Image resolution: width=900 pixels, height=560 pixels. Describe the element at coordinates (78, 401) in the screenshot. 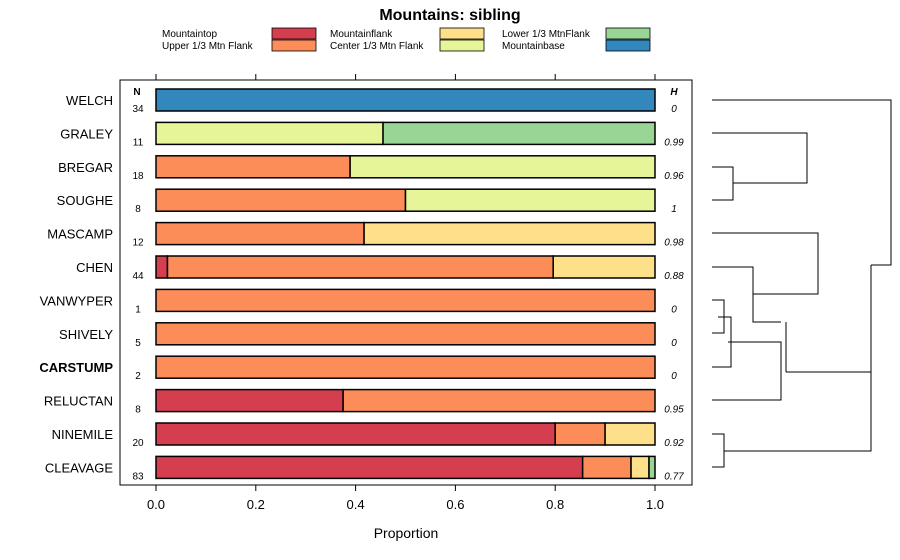

I see `category-label-reluctan: RELUCTAN` at that location.